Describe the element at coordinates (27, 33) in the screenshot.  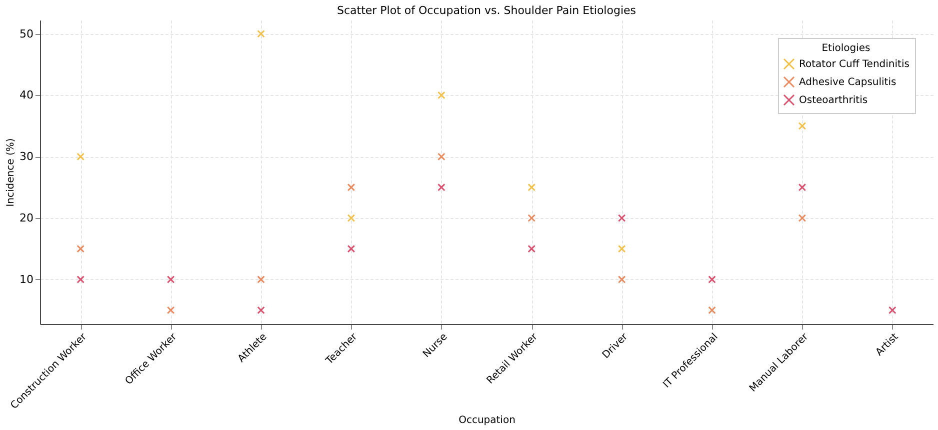
I see `y-tick-label: 50` at that location.